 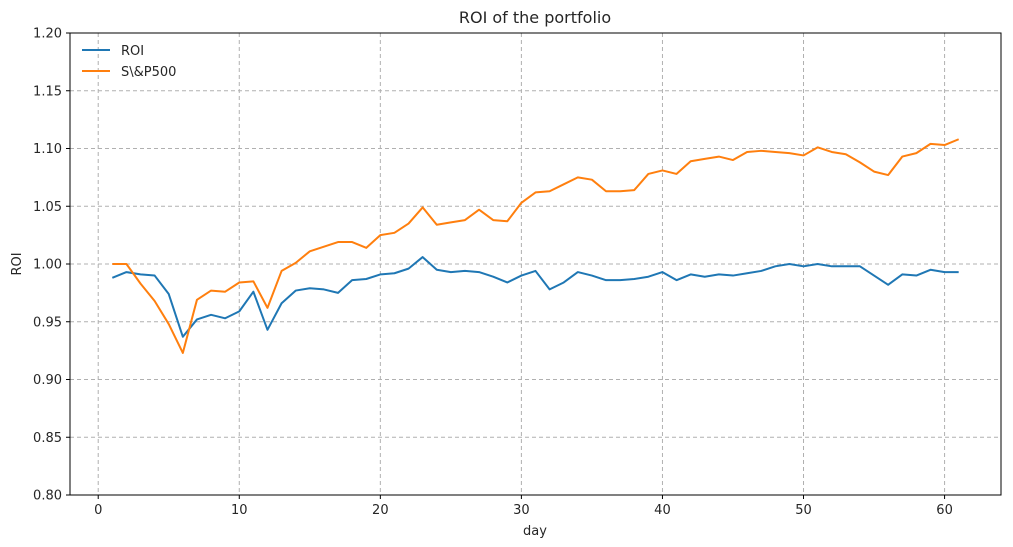 What do you see at coordinates (47, 438) in the screenshot?
I see `y-tick-label: 0.85` at bounding box center [47, 438].